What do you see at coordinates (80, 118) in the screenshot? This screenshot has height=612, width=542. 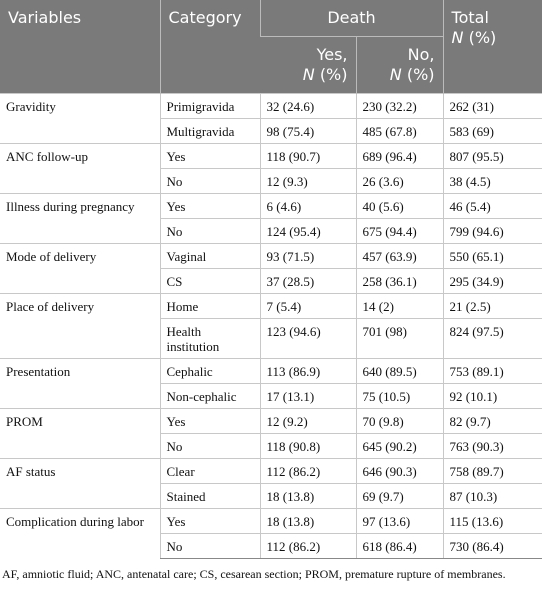 I see `variable-cell: Gravidity` at bounding box center [80, 118].